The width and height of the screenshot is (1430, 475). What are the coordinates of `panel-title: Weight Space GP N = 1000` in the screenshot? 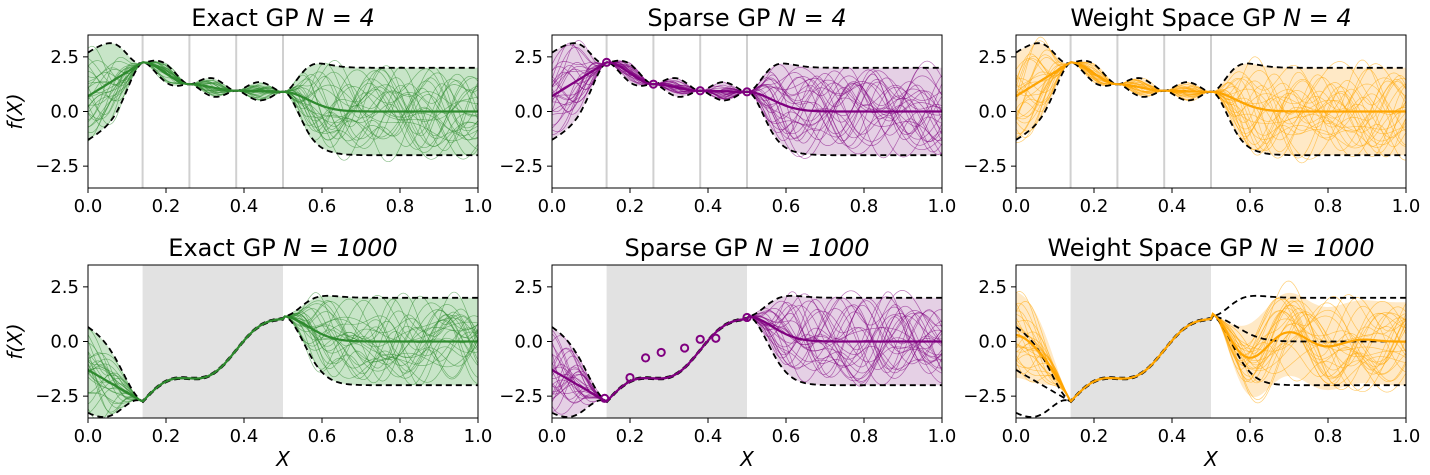 It's located at (1210, 248).